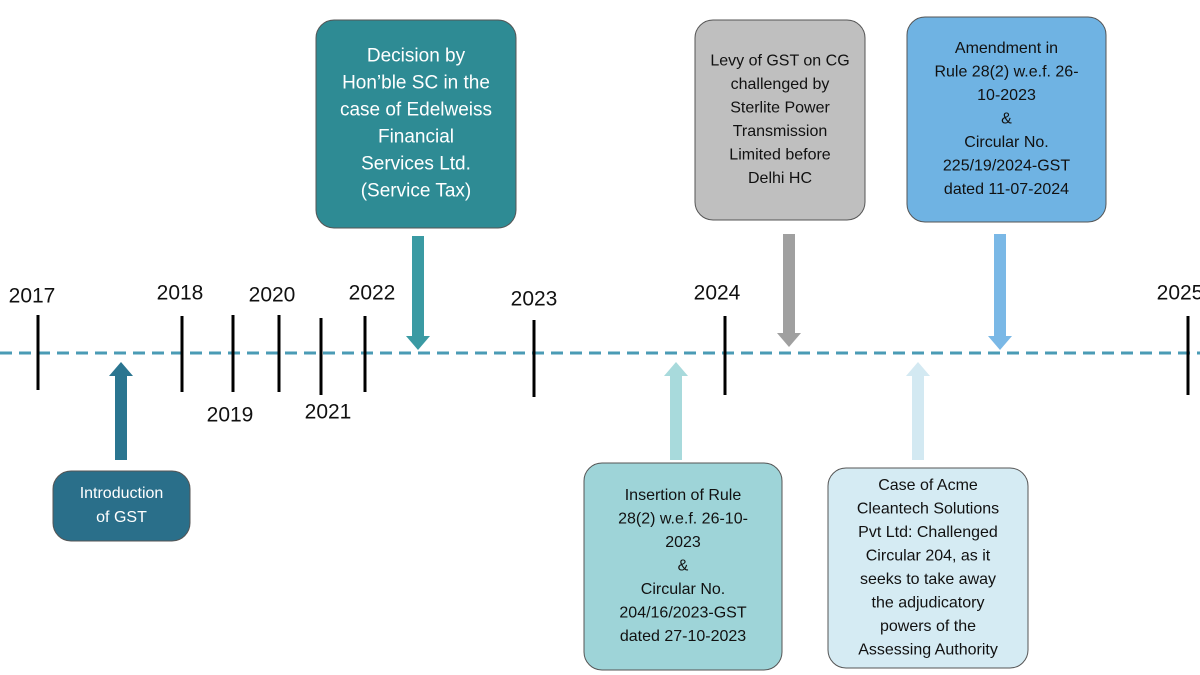 The image size is (1200, 675). What do you see at coordinates (683, 542) in the screenshot?
I see `event-text: 2023` at bounding box center [683, 542].